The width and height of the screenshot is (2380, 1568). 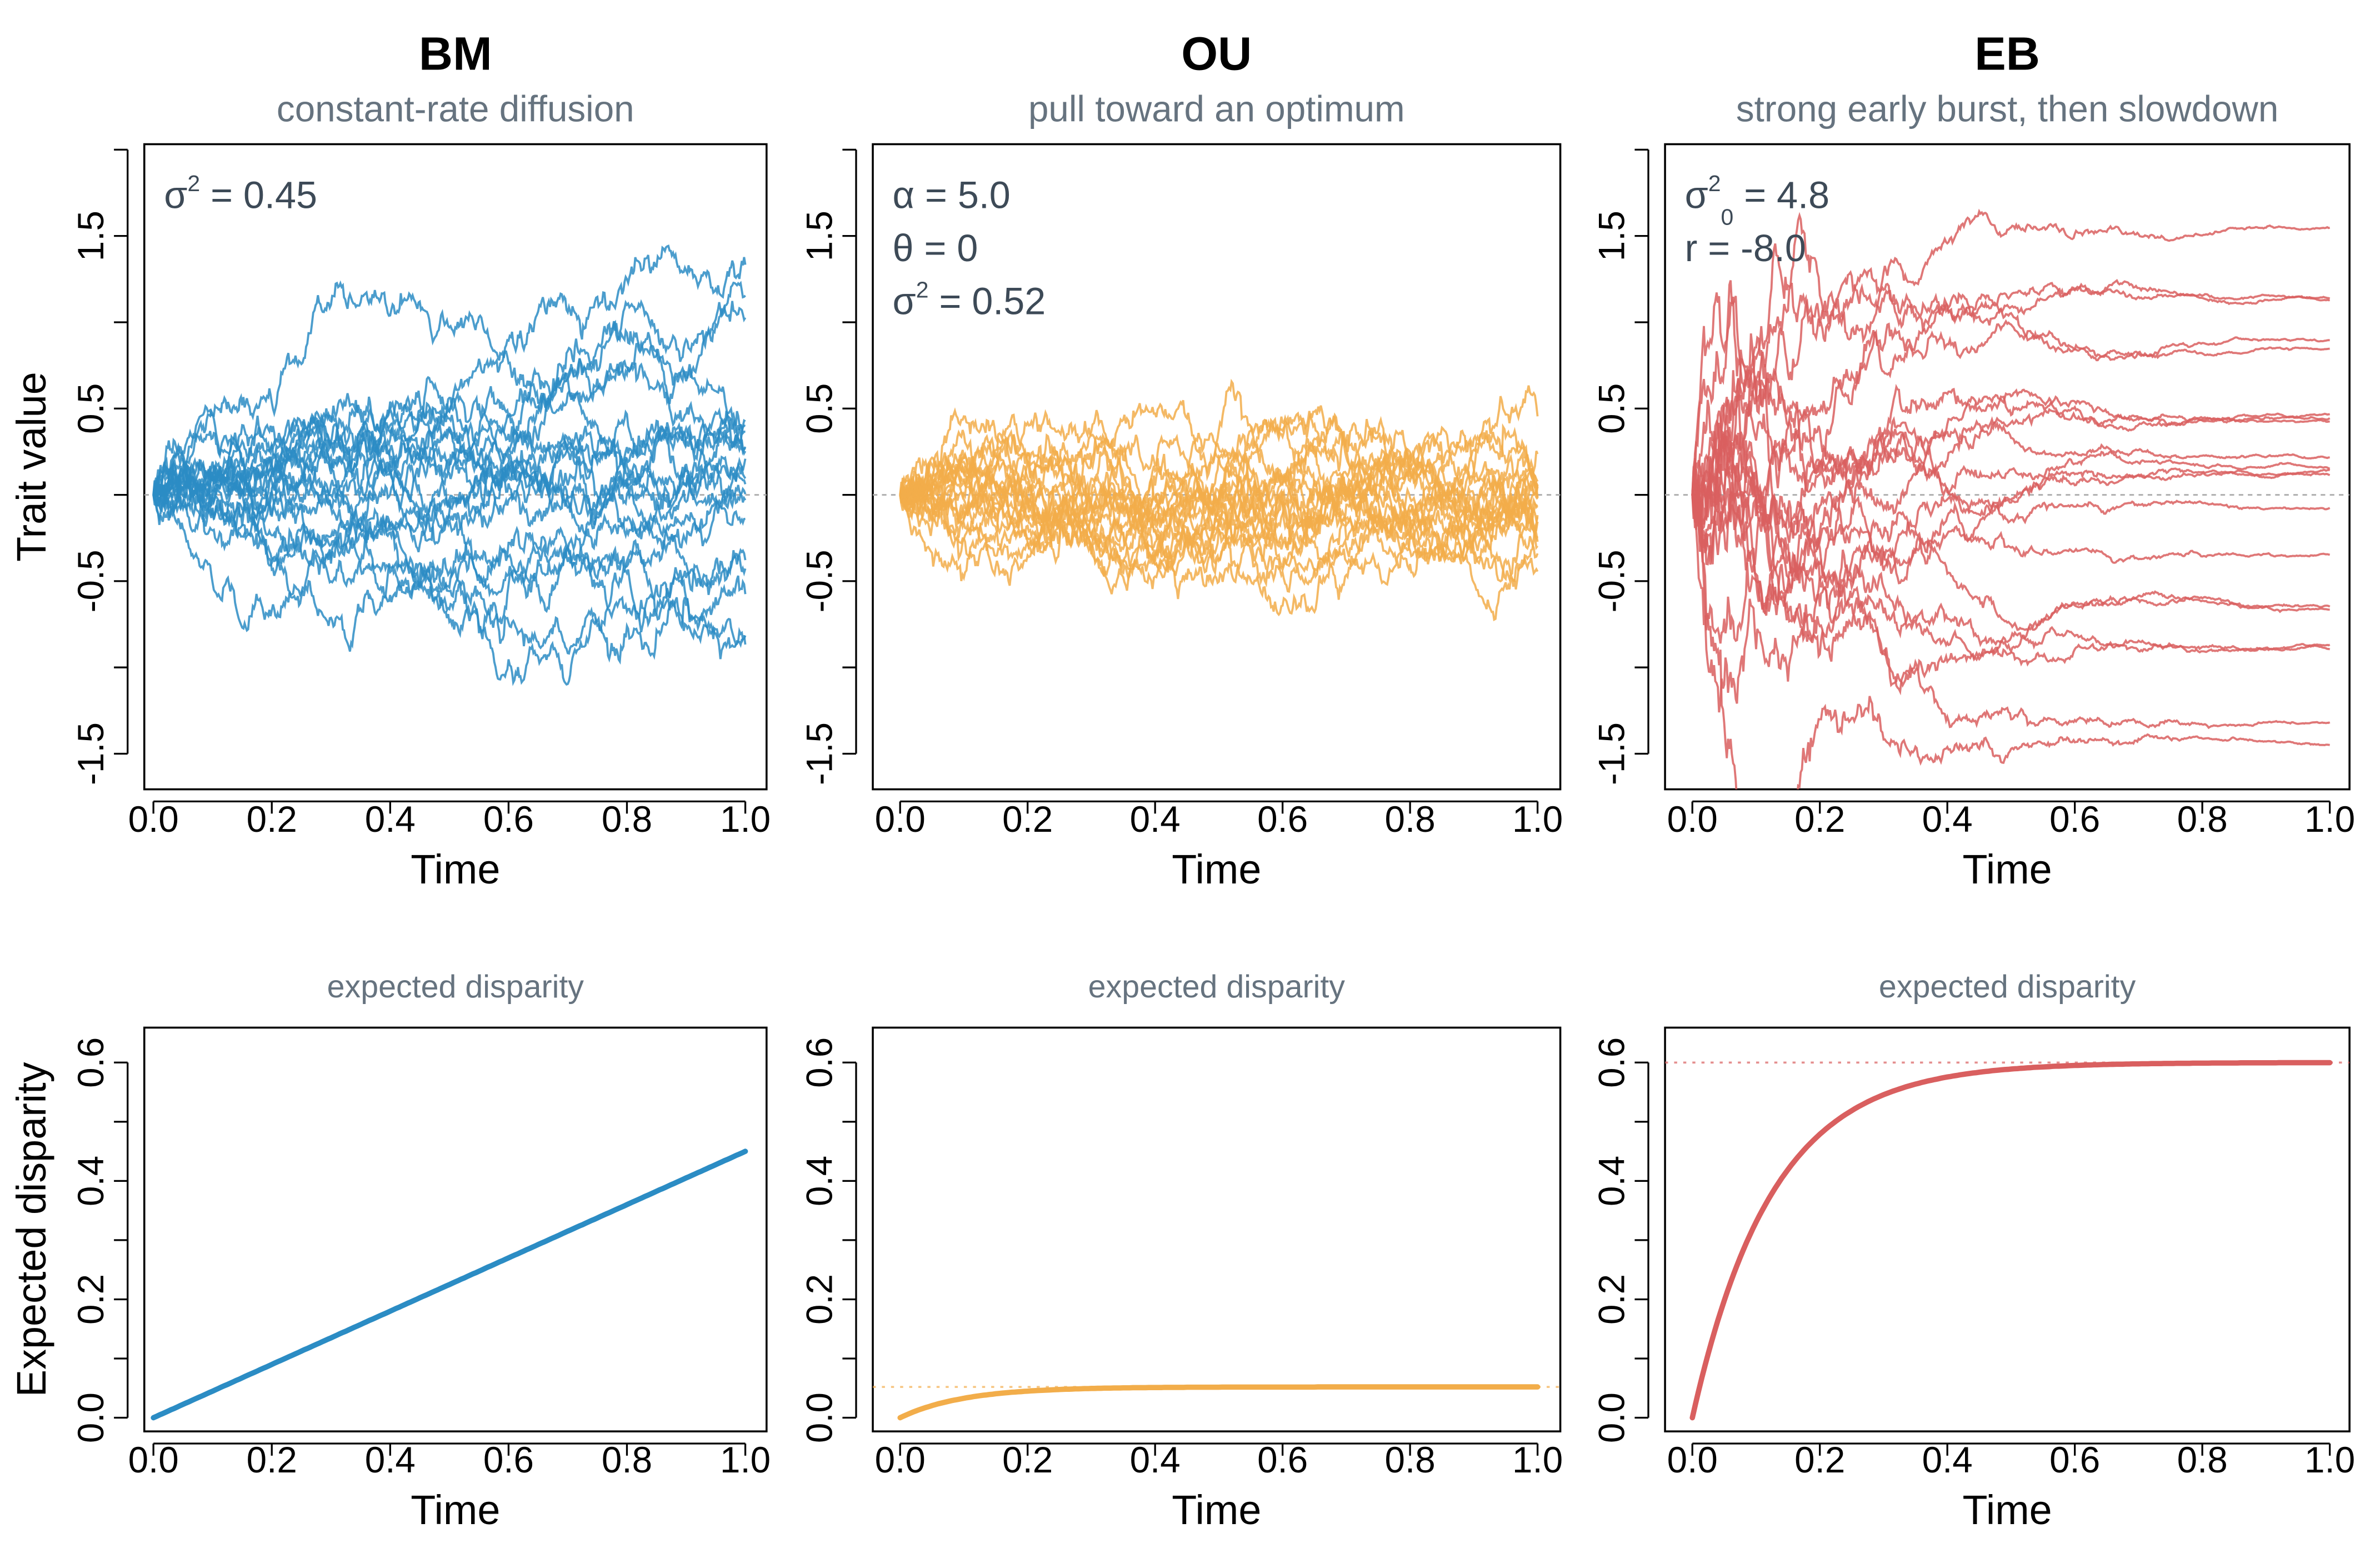 I want to click on y-axis-title: Expected disparity, so click(x=31, y=1229).